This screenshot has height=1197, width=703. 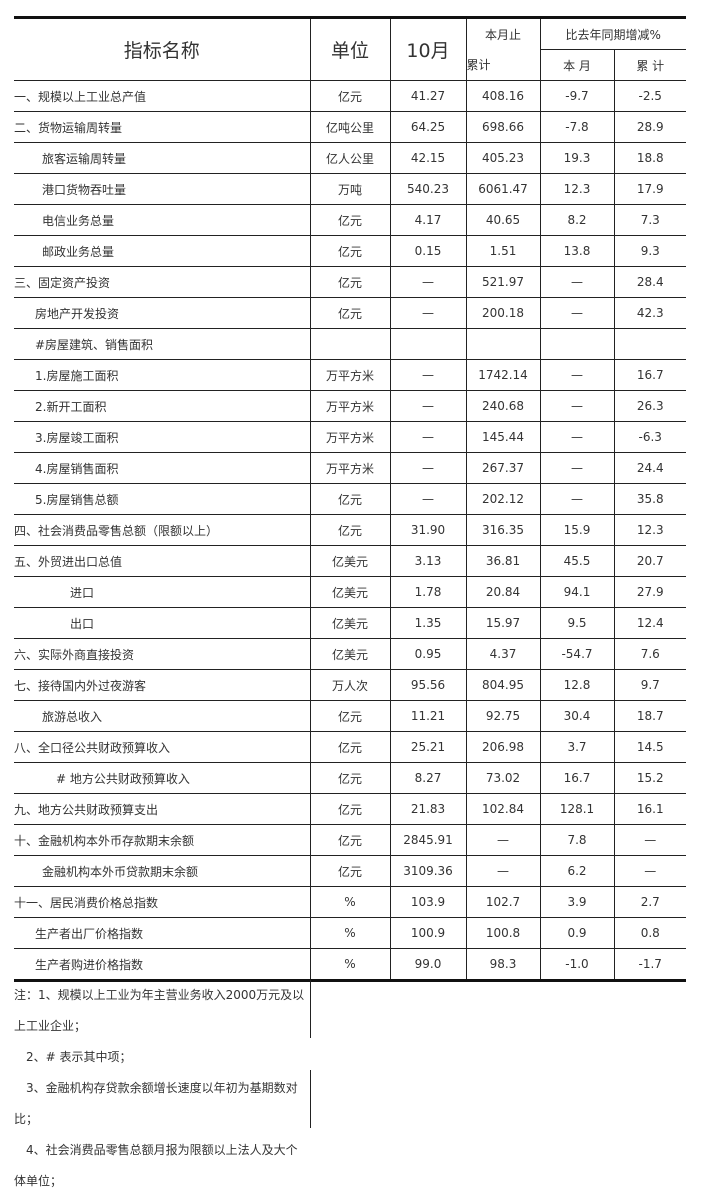 What do you see at coordinates (577, 840) in the screenshot?
I see `yoy-month: 7.8` at bounding box center [577, 840].